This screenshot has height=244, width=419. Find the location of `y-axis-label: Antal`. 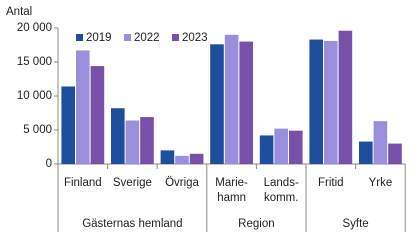

y-axis-label: Antal is located at coordinates (19, 12).